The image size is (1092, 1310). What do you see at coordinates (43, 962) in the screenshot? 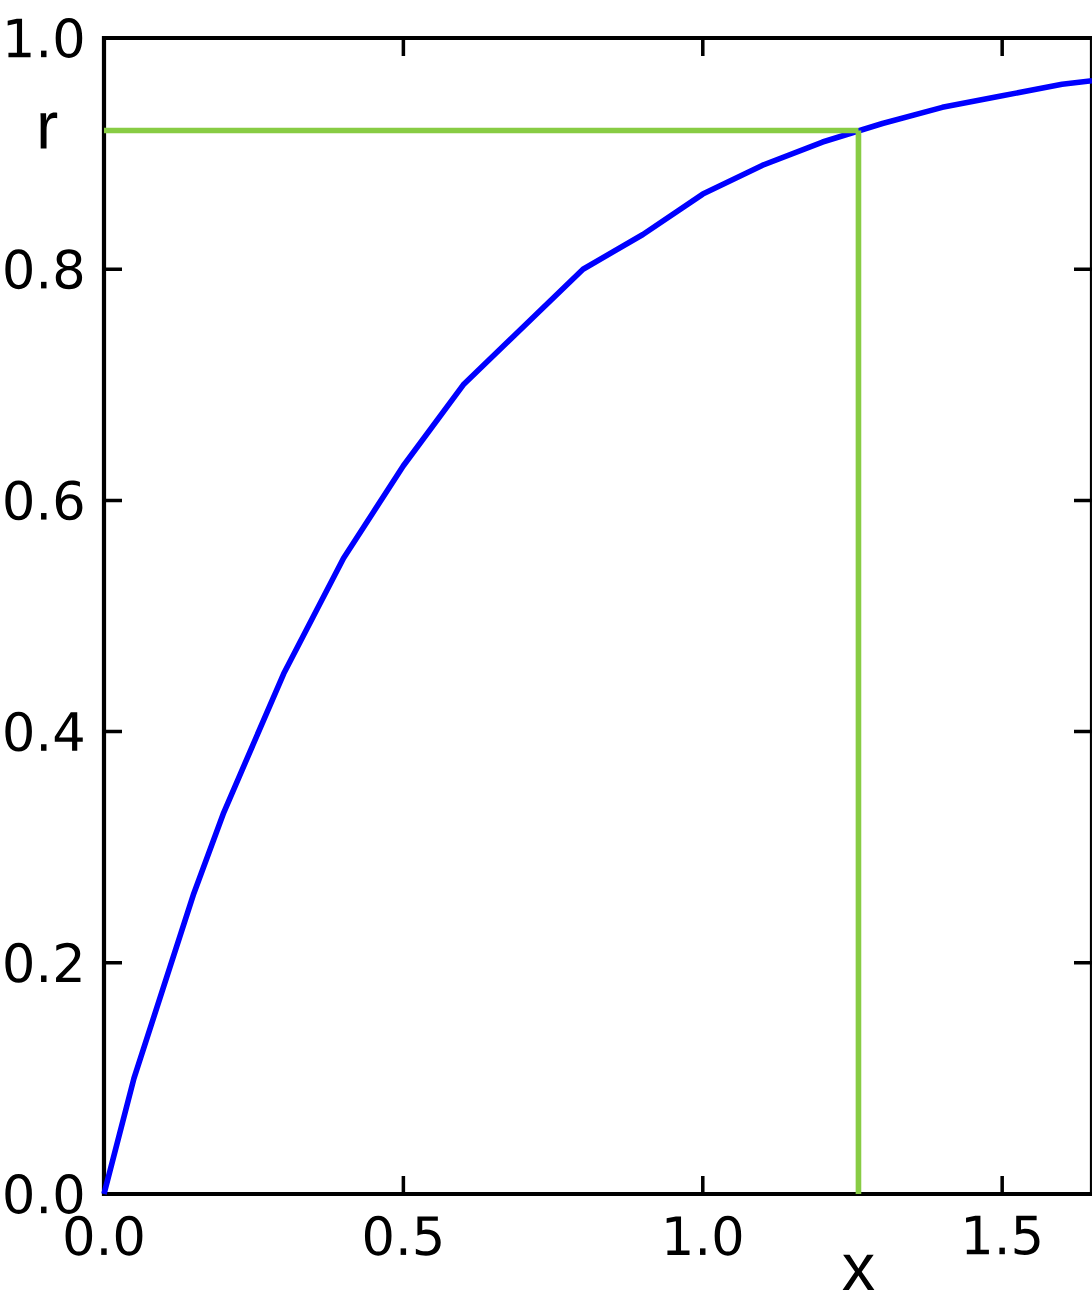
I see `y-tick-label: 0.2` at bounding box center [43, 962].